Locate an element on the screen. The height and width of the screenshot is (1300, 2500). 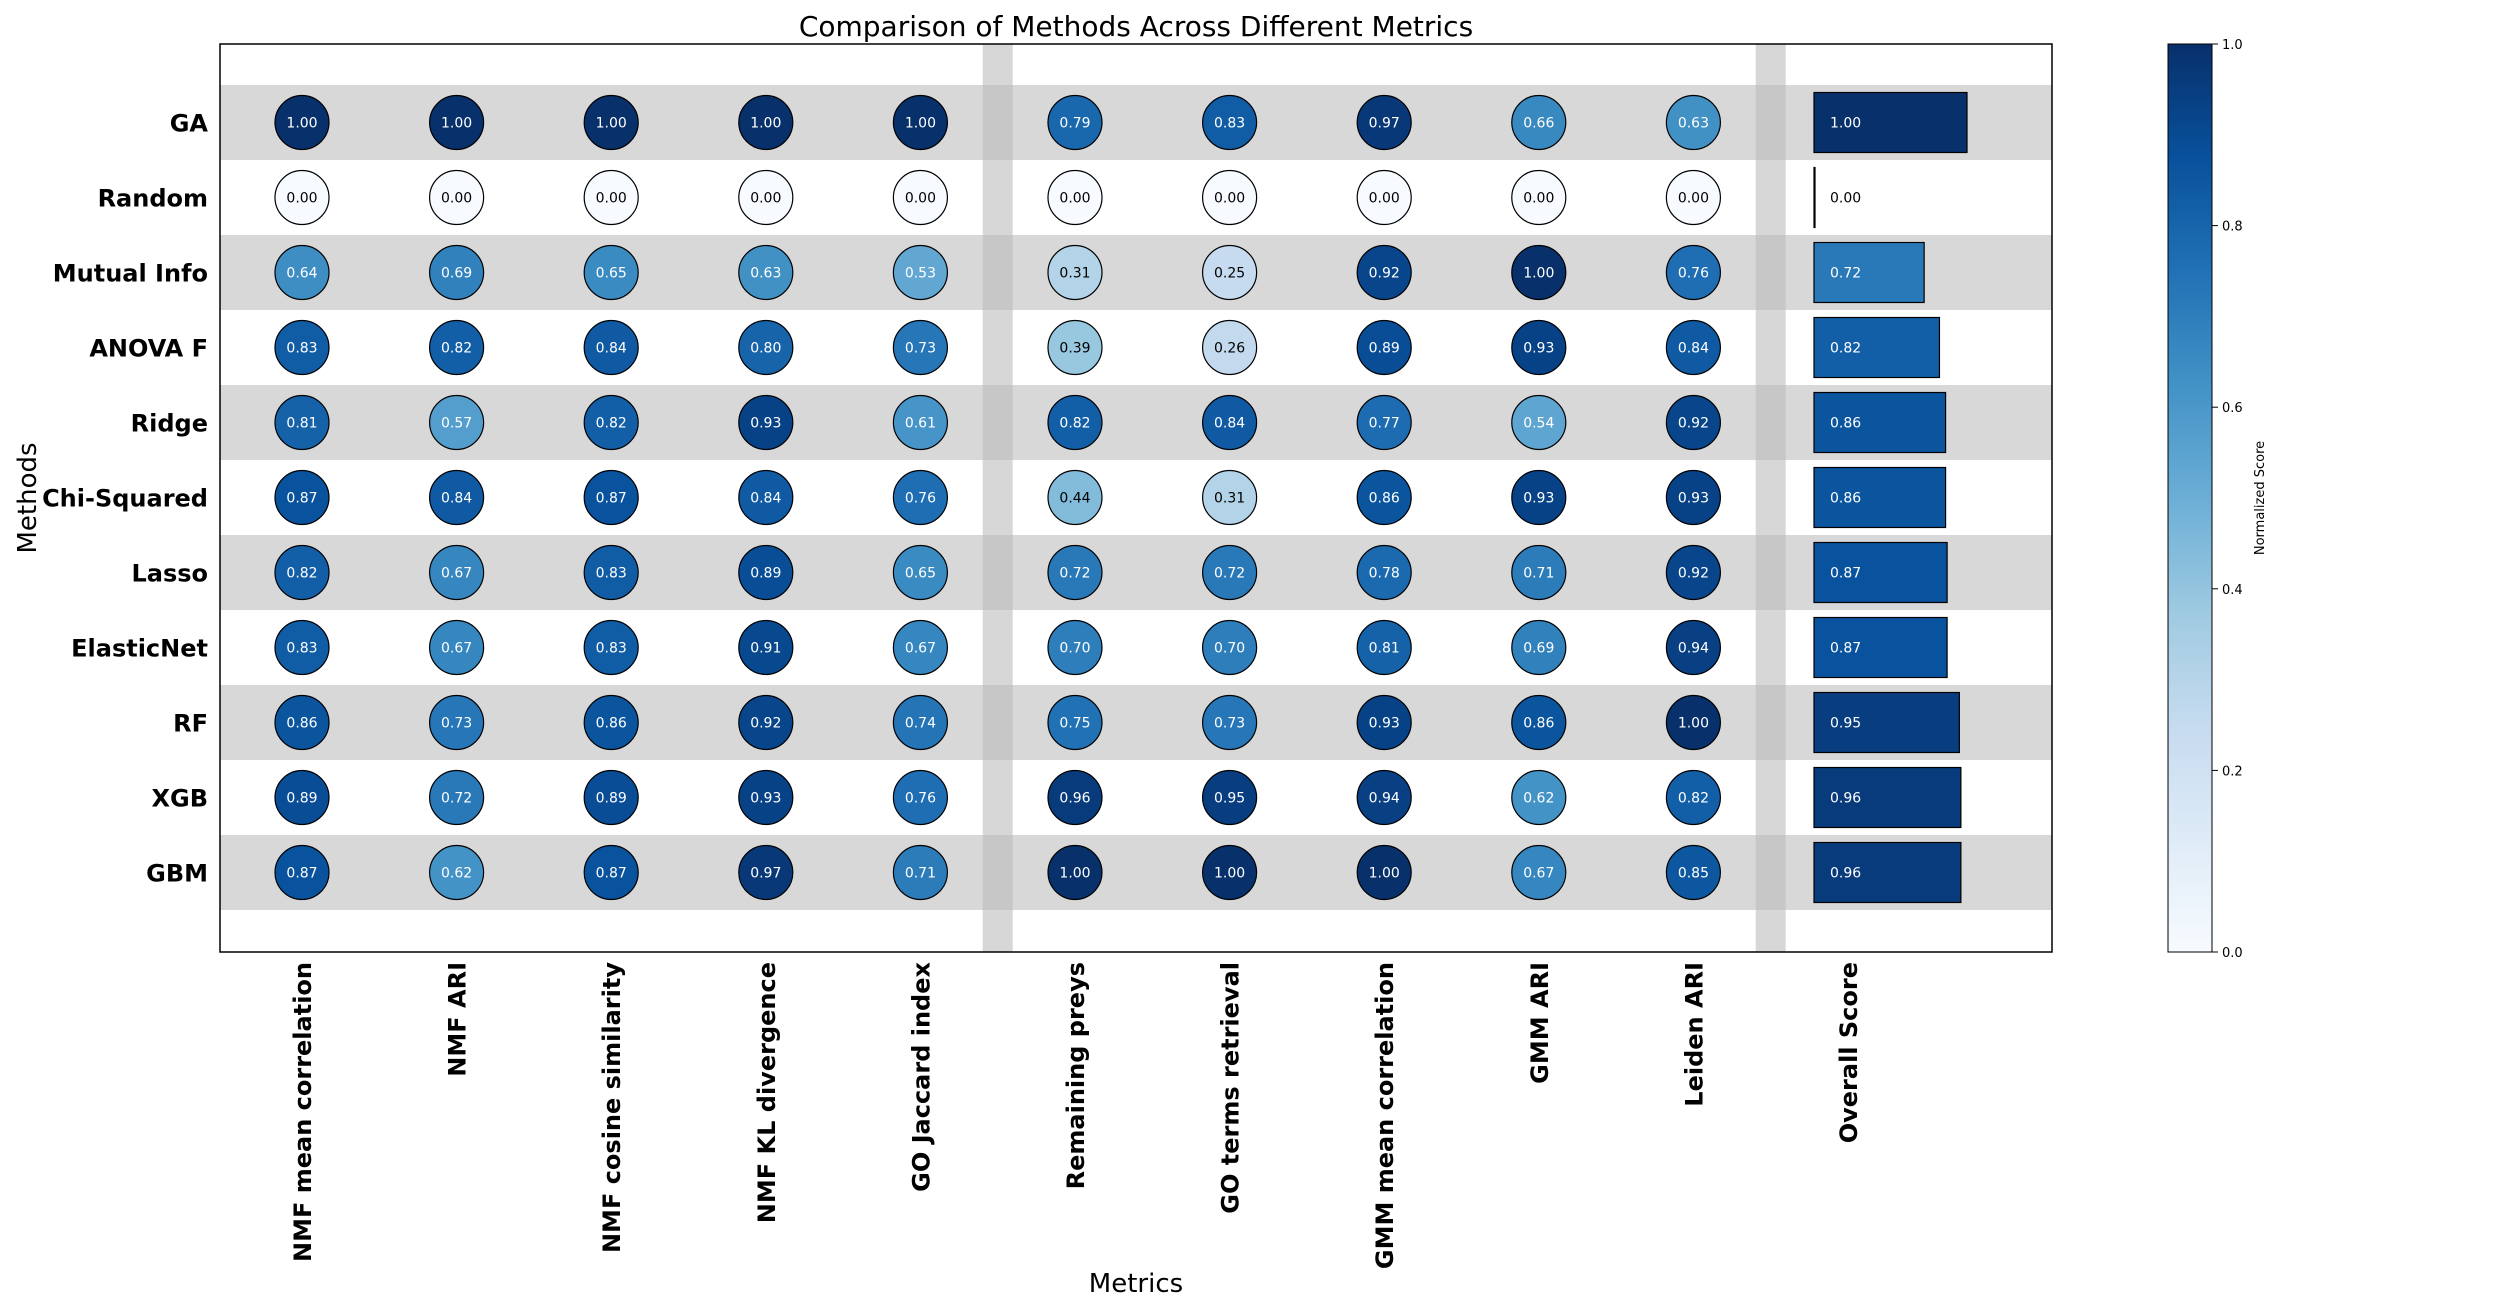
overall-score-label: 1.00 is located at coordinates (1845, 124).